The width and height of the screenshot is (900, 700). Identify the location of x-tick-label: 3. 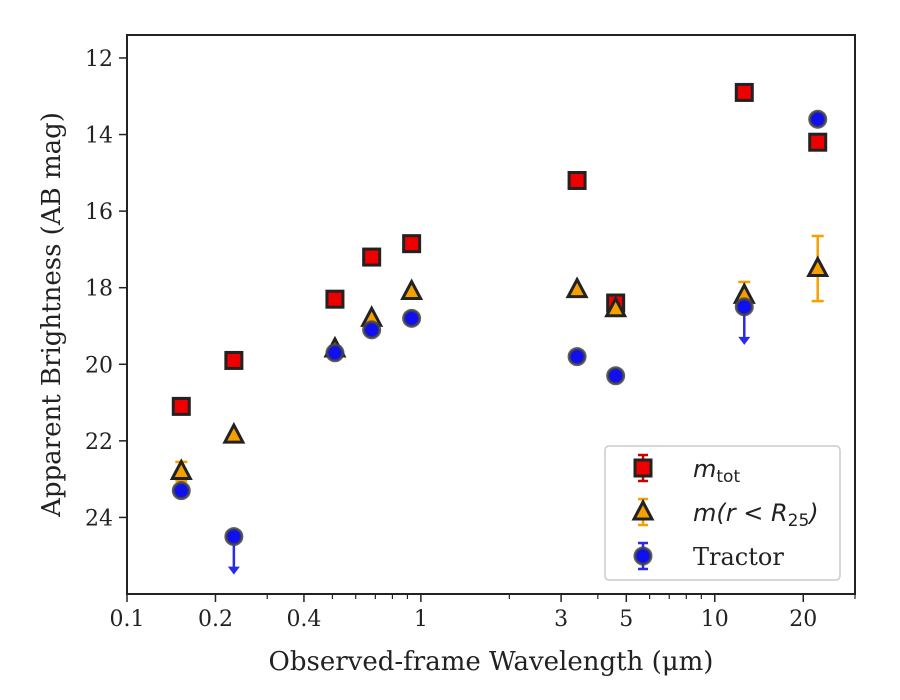
(561, 619).